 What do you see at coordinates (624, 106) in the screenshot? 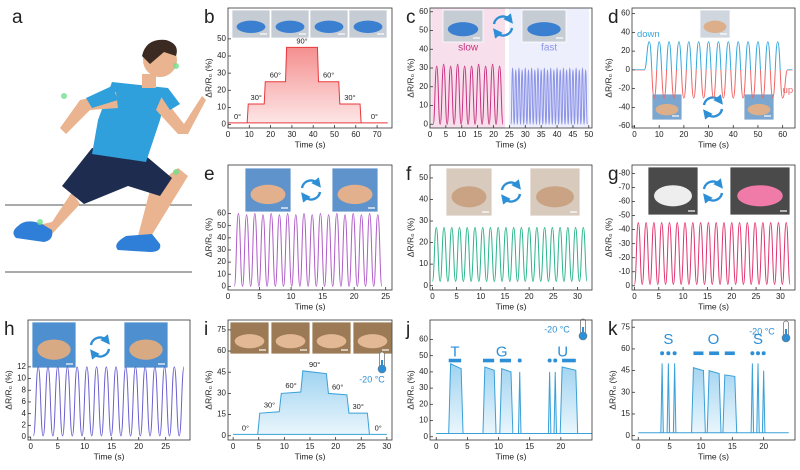
I see `y-tick-label: -40` at bounding box center [624, 106].